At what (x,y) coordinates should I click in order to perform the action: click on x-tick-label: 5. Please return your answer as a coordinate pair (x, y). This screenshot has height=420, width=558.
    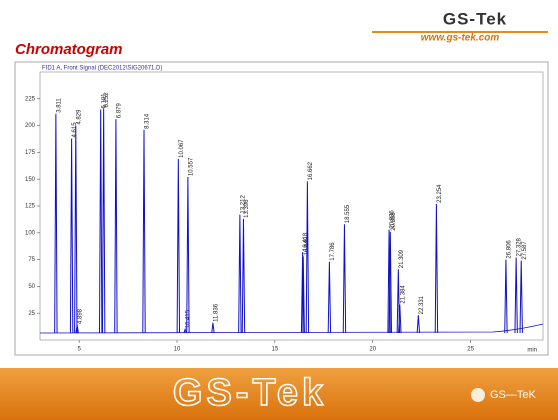
    Looking at the image, I should click on (79, 350).